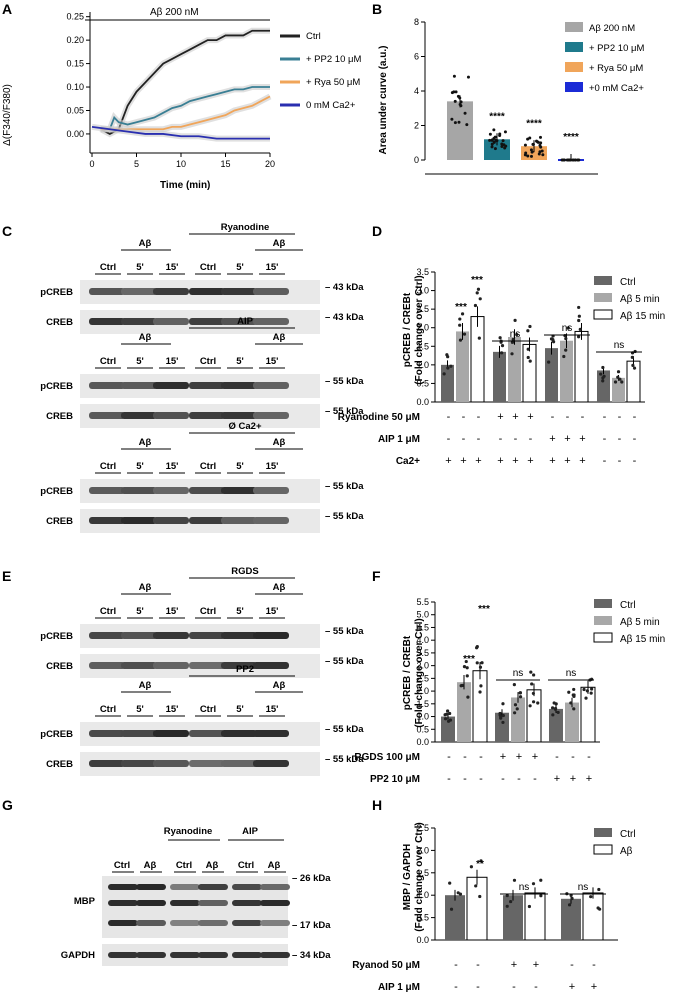 The height and width of the screenshot is (998, 697). I want to click on lane-label: 5', so click(240, 709).